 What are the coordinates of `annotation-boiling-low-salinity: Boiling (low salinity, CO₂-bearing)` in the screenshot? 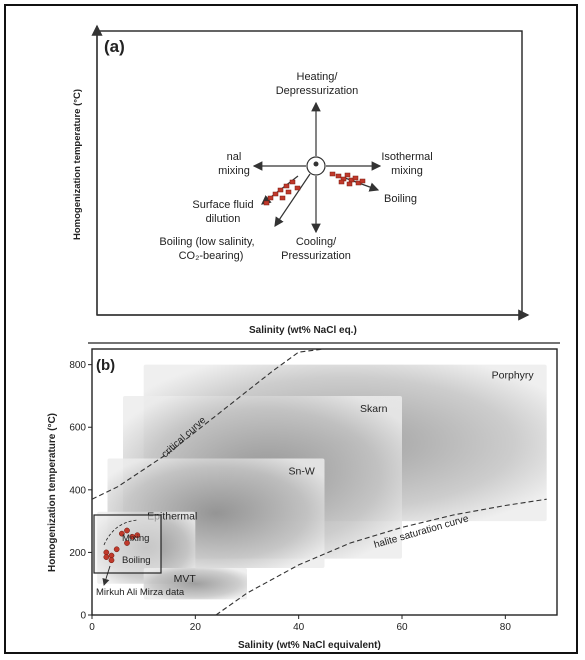 It's located at (206, 249).